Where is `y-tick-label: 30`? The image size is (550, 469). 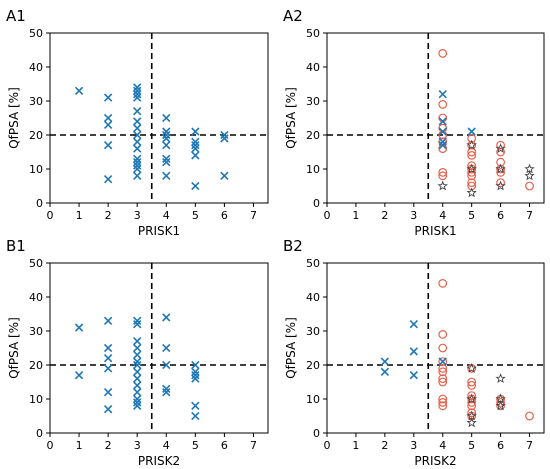
y-tick-label: 30 is located at coordinates (36, 331).